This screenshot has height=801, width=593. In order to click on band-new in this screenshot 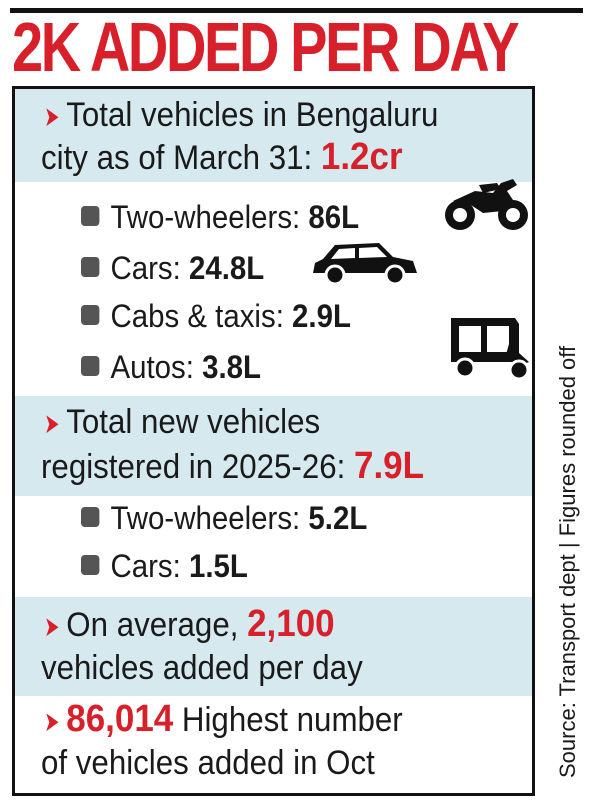, I will do `click(273, 446)`.